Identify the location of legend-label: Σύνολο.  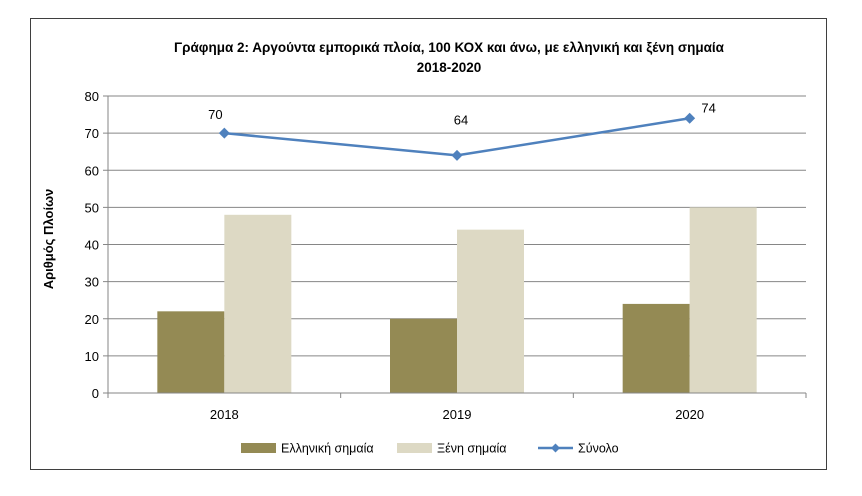
(598, 449).